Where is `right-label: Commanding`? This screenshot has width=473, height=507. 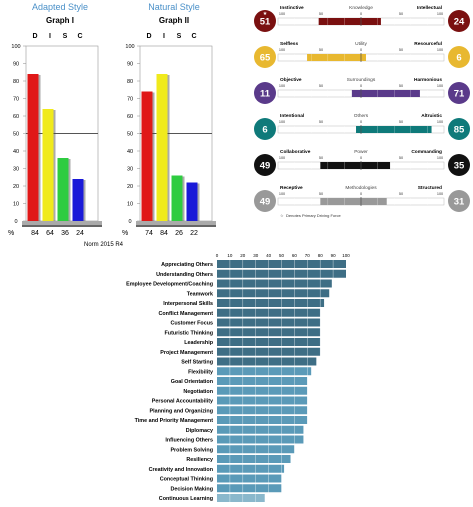
right-label: Commanding is located at coordinates (426, 152).